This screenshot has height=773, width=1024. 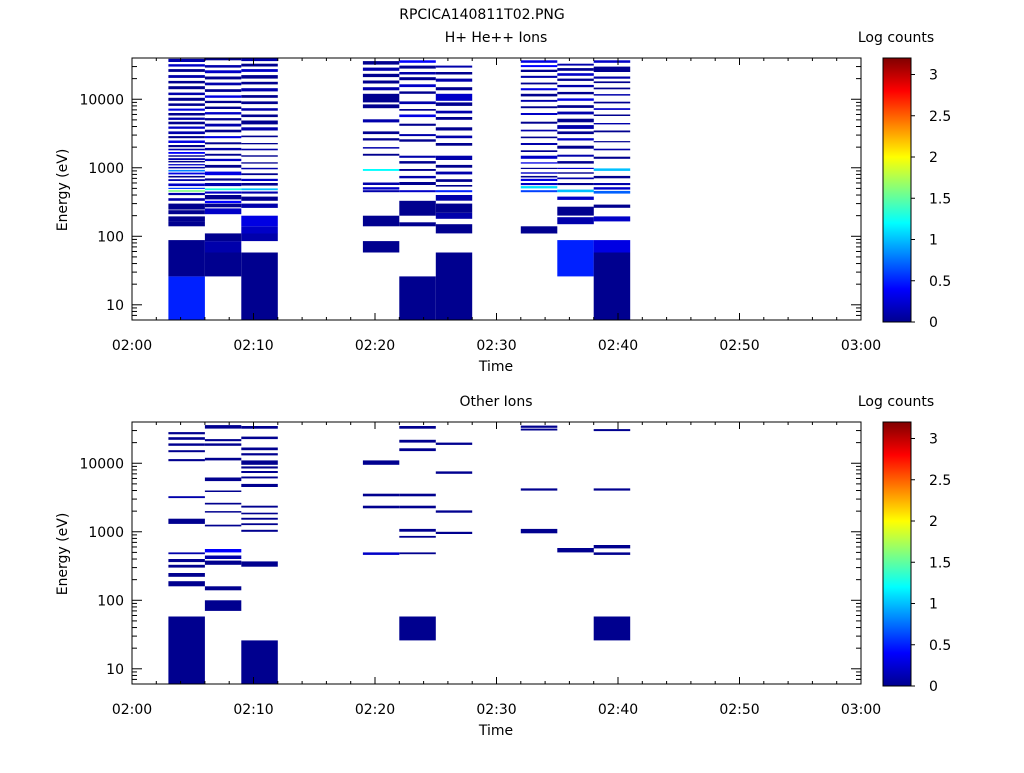 What do you see at coordinates (481, 15) in the screenshot?
I see `page-title: RPCICA140811T02.PNG` at bounding box center [481, 15].